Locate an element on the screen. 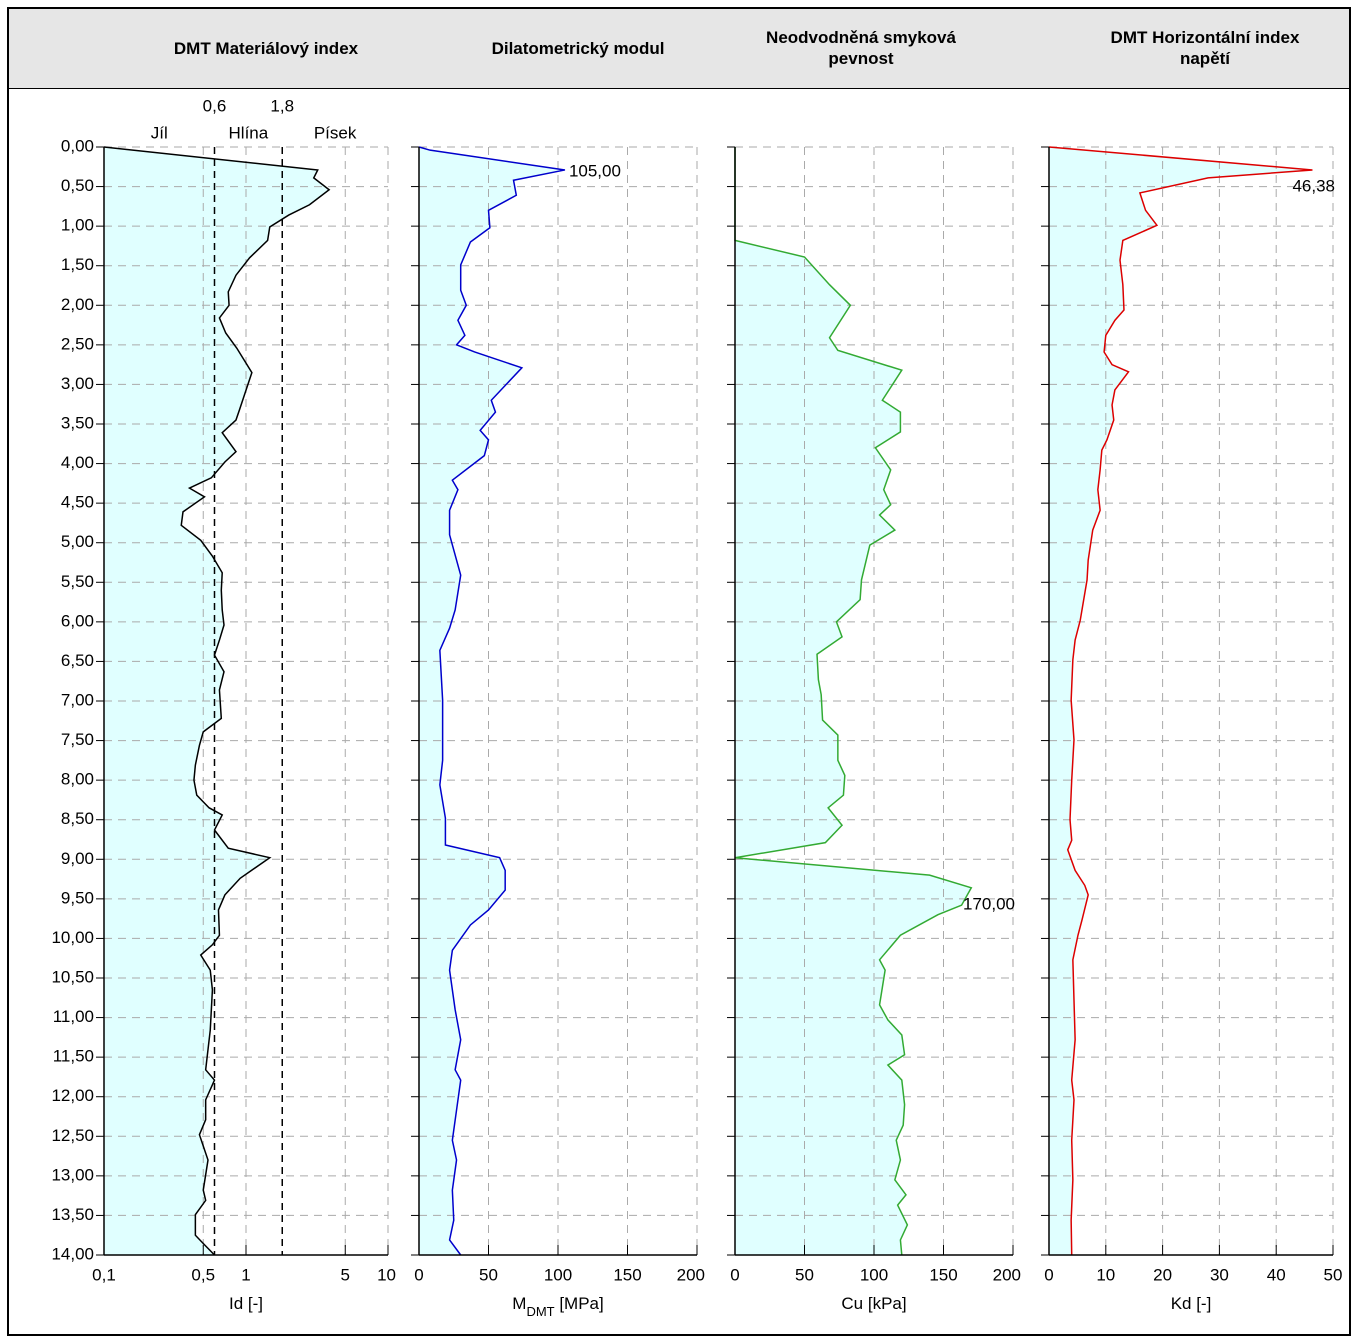 The width and height of the screenshot is (1356, 1339). y-tick-label: 6,00 is located at coordinates (77, 620).